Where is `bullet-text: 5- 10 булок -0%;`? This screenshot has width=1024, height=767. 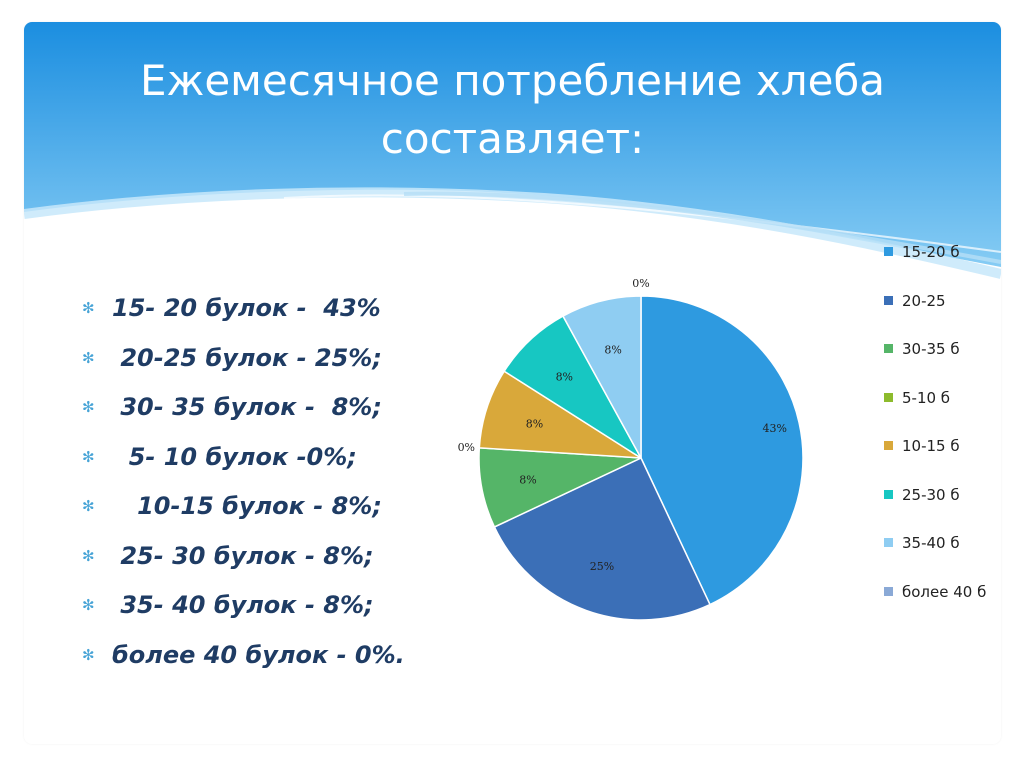
bullet-text: 5- 10 булок -0%; is located at coordinates (234, 456).